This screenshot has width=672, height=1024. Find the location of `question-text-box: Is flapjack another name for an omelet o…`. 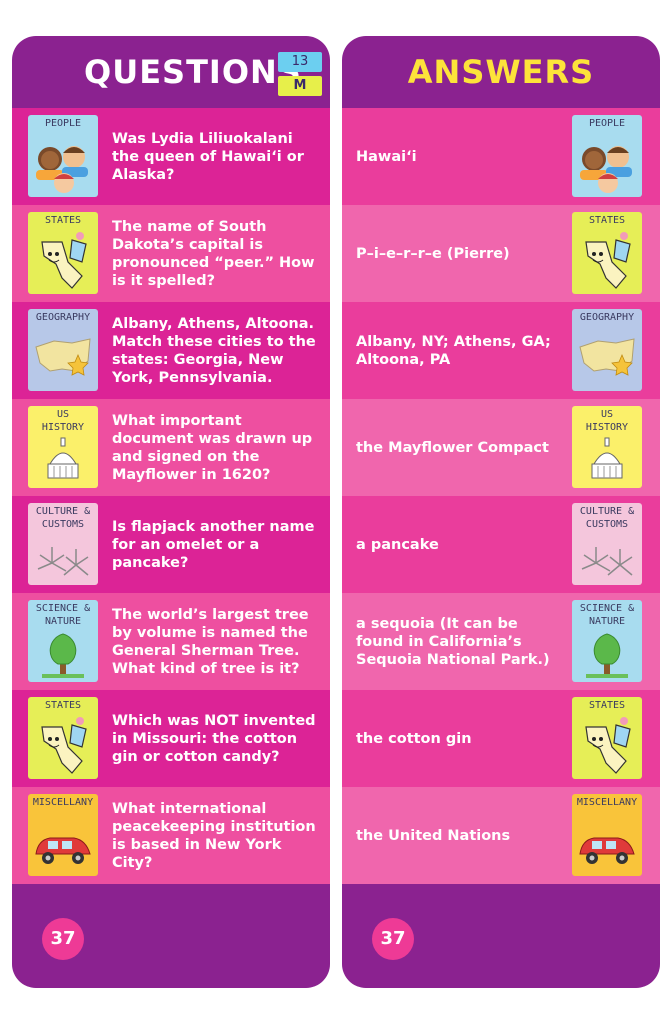

question-text-box: Is flapjack another name for an omelet o… is located at coordinates (215, 544).